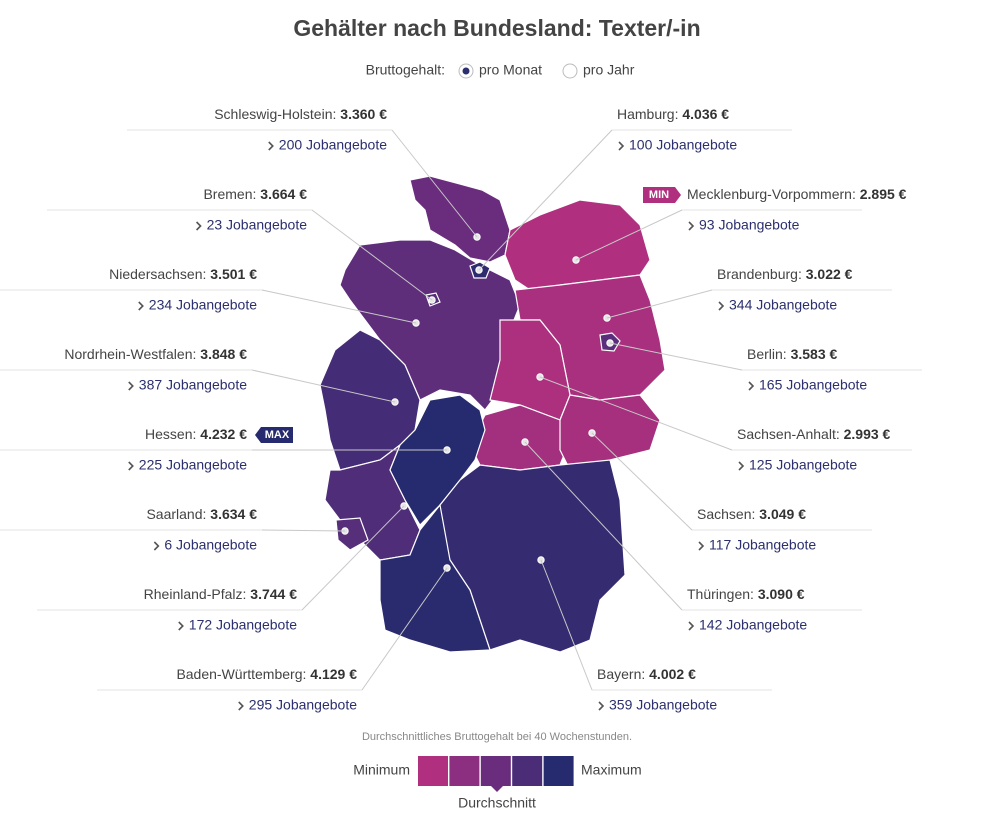 This screenshot has height=830, width=993. Describe the element at coordinates (193, 385) in the screenshot. I see `jobs-link: 387 Jobangebote` at that location.